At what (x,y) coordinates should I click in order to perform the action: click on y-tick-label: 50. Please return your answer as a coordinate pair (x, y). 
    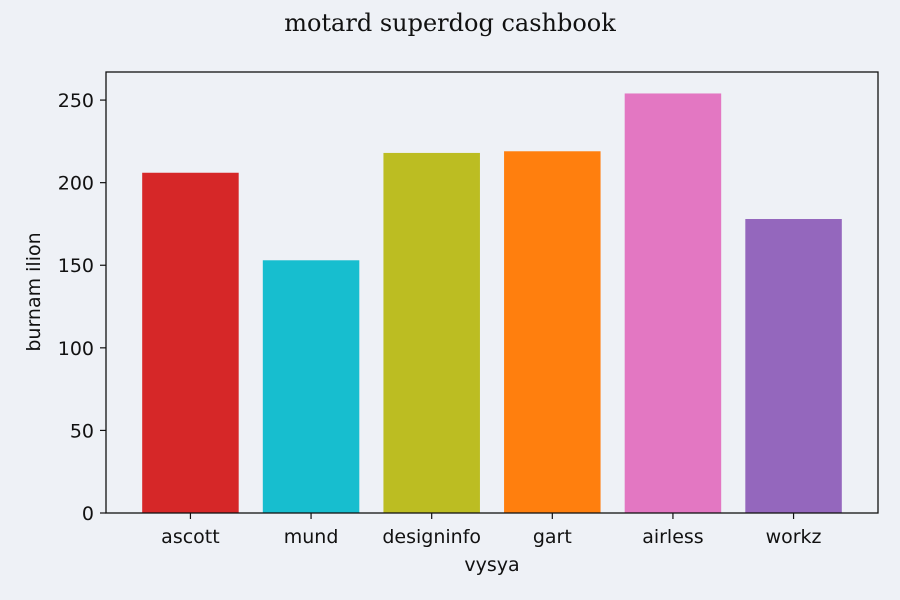
    Looking at the image, I should click on (82, 431).